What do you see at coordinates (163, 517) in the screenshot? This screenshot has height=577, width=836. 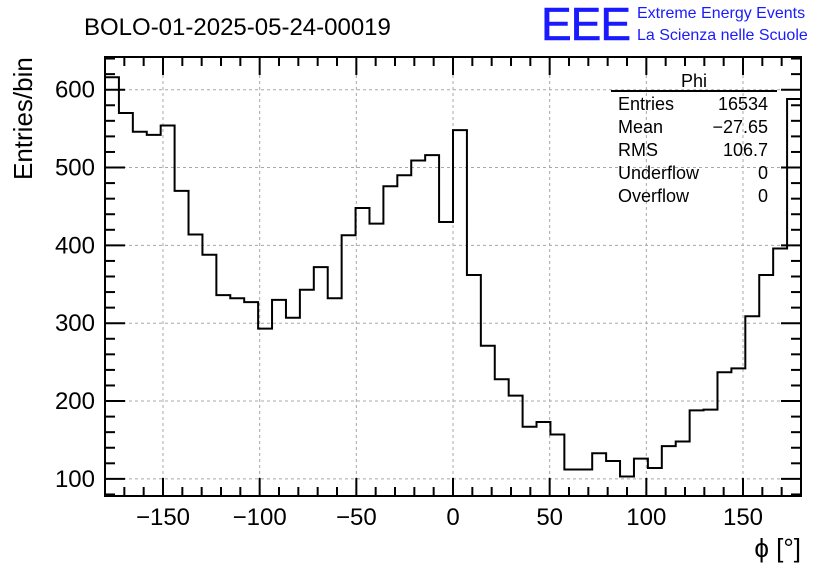 I see `x-tick-label: −150` at bounding box center [163, 517].